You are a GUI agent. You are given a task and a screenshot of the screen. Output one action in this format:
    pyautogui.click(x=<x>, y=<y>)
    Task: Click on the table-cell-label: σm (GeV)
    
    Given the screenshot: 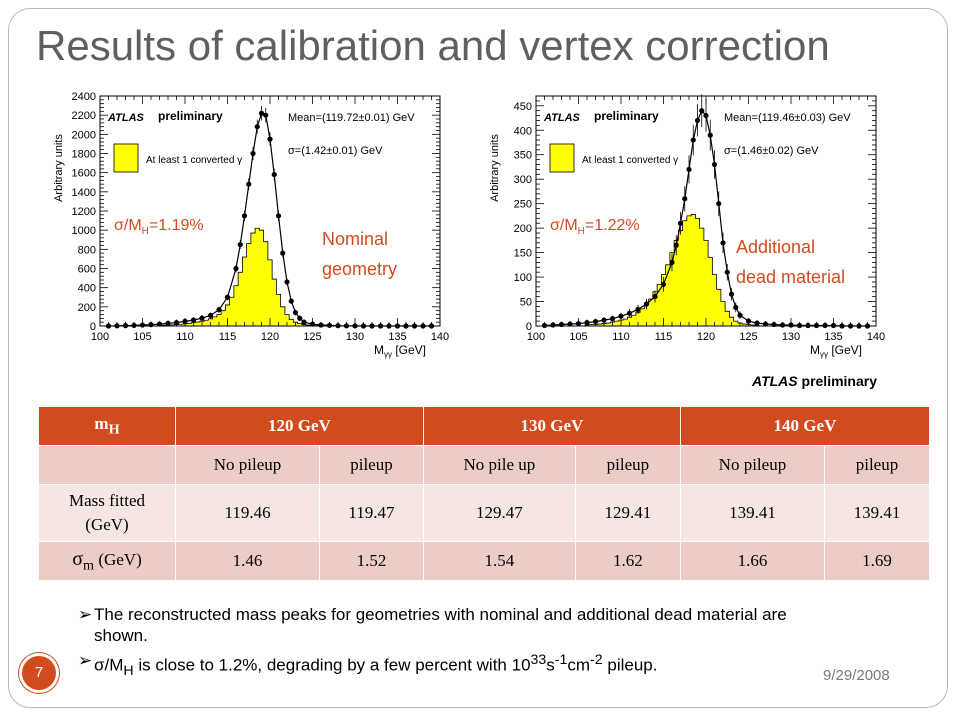 What is the action you would take?
    pyautogui.click(x=107, y=561)
    